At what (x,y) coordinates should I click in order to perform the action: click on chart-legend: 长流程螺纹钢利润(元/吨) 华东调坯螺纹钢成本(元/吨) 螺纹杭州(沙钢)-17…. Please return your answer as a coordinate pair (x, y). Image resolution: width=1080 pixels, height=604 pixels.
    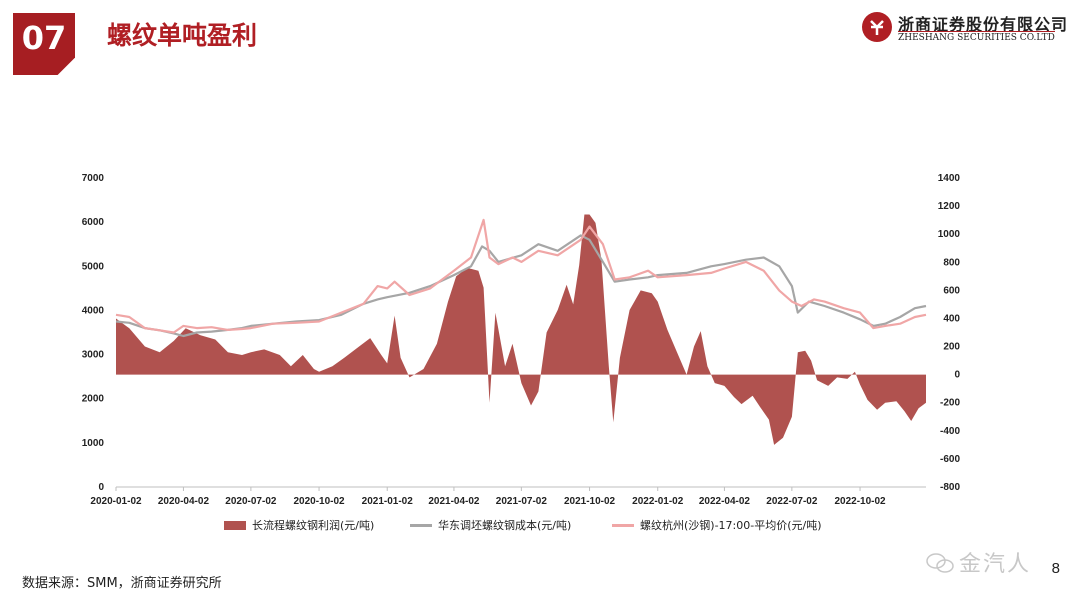
    Looking at the image, I should click on (540, 527).